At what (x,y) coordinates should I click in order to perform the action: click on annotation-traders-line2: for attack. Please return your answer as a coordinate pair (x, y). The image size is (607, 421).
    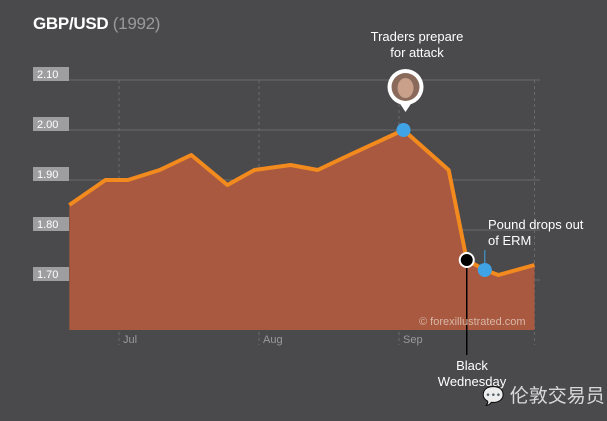
    Looking at the image, I should click on (417, 52).